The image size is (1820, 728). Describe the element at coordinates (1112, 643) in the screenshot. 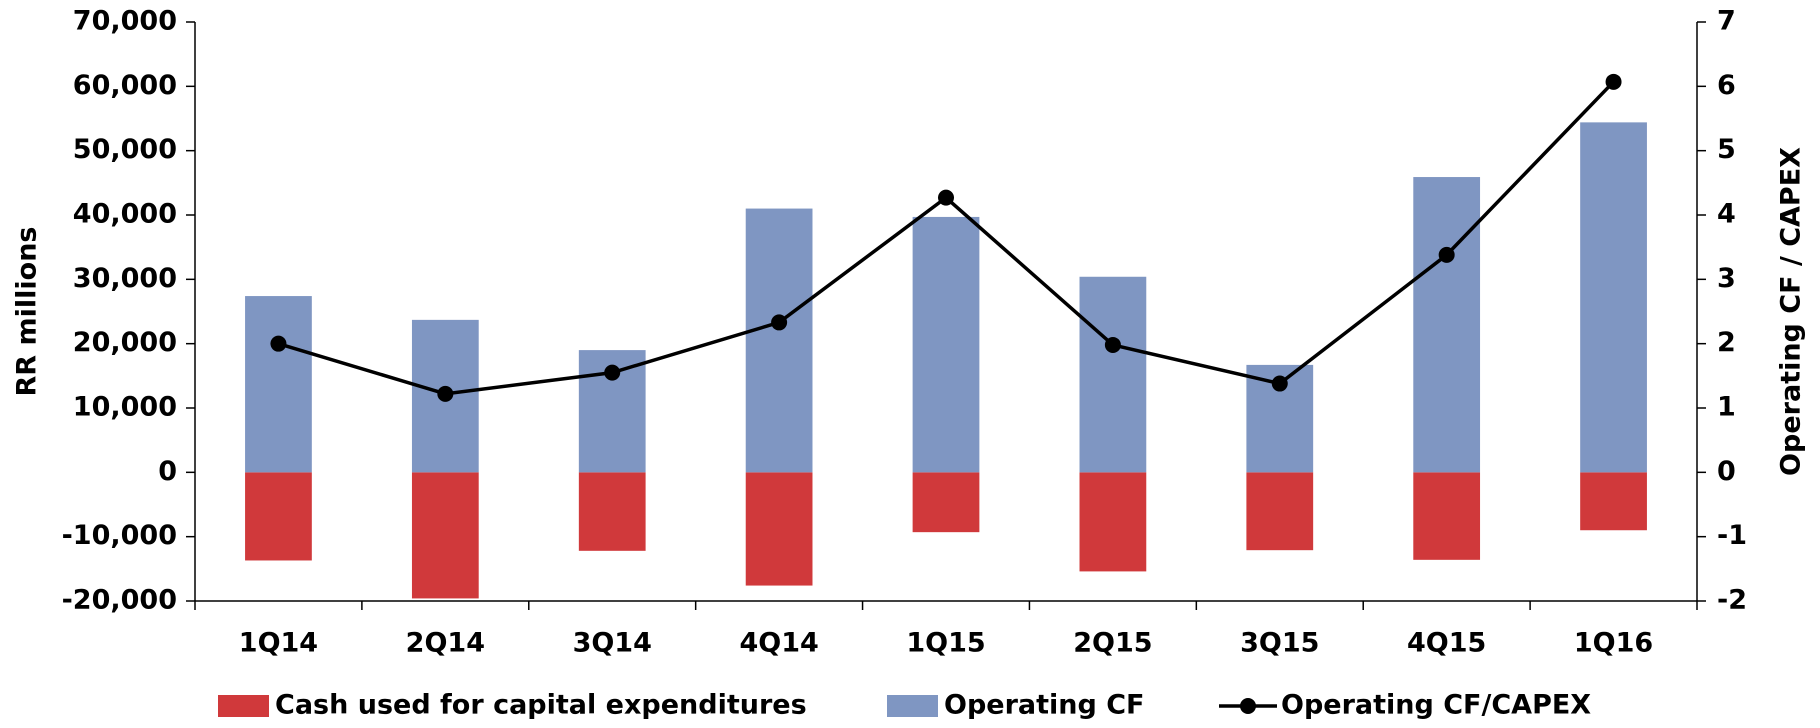

I see `x-tick-label: 2Q15` at that location.